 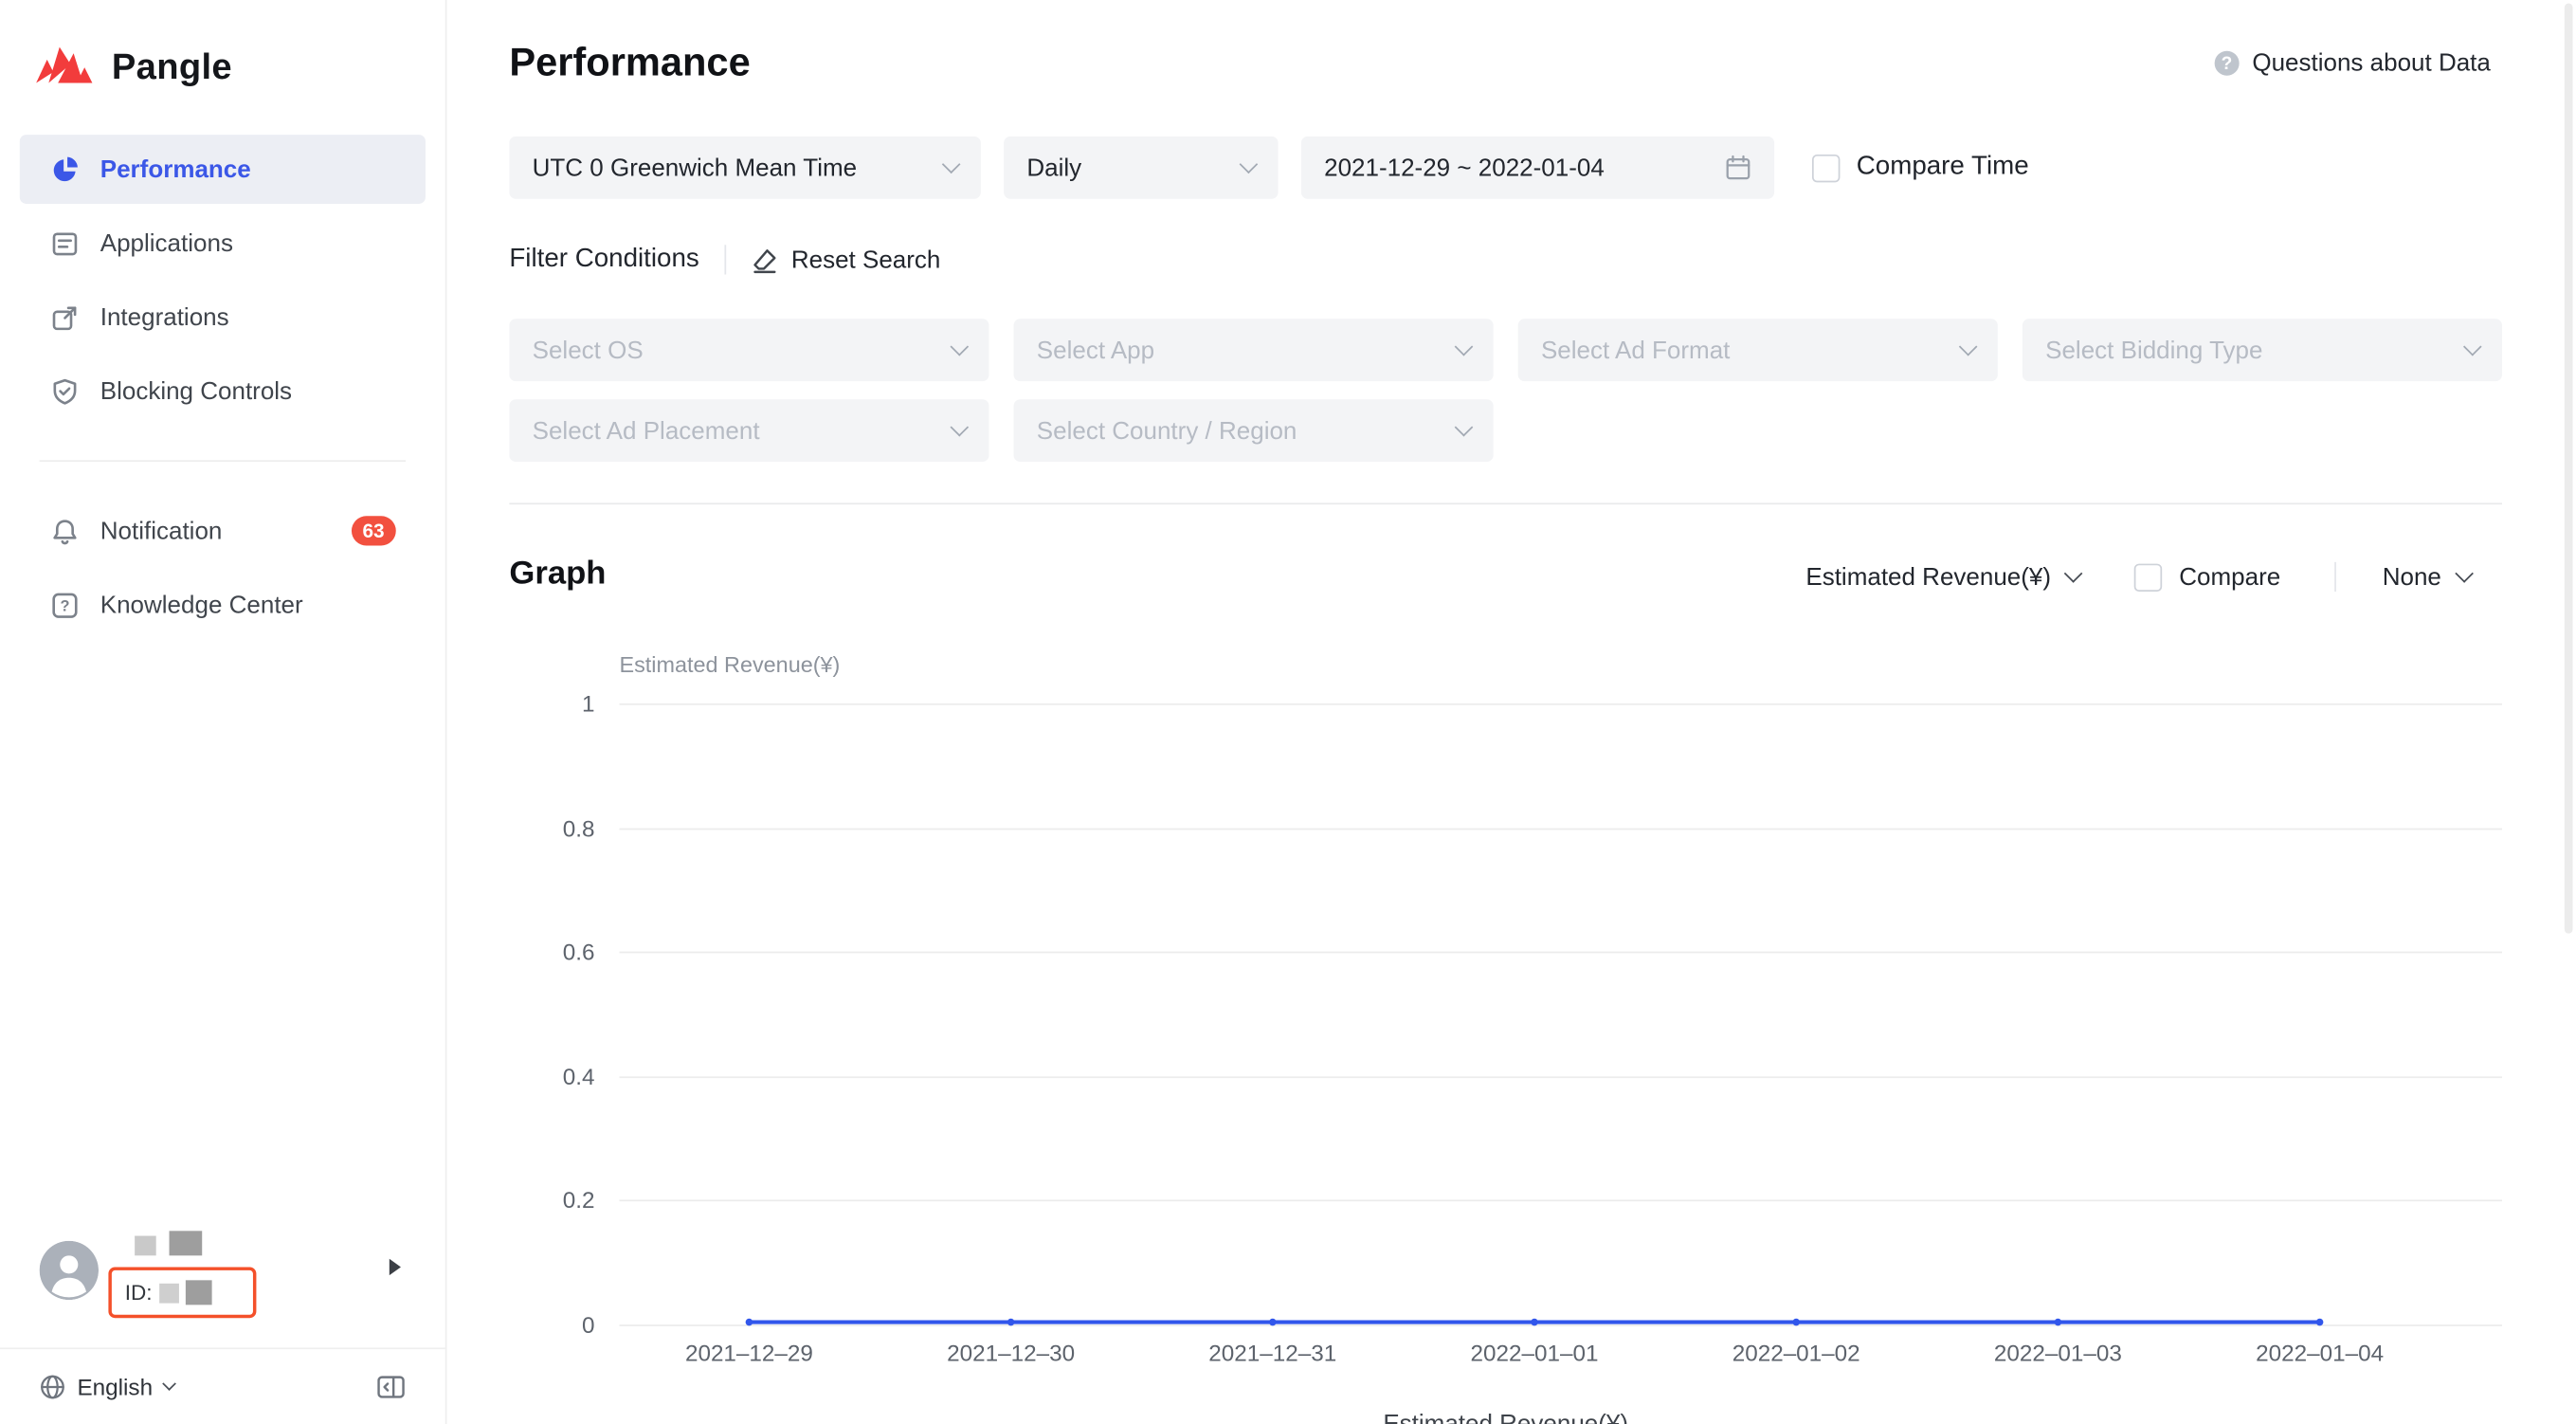 What do you see at coordinates (1826, 168) in the screenshot?
I see `compare-time-checkbox` at bounding box center [1826, 168].